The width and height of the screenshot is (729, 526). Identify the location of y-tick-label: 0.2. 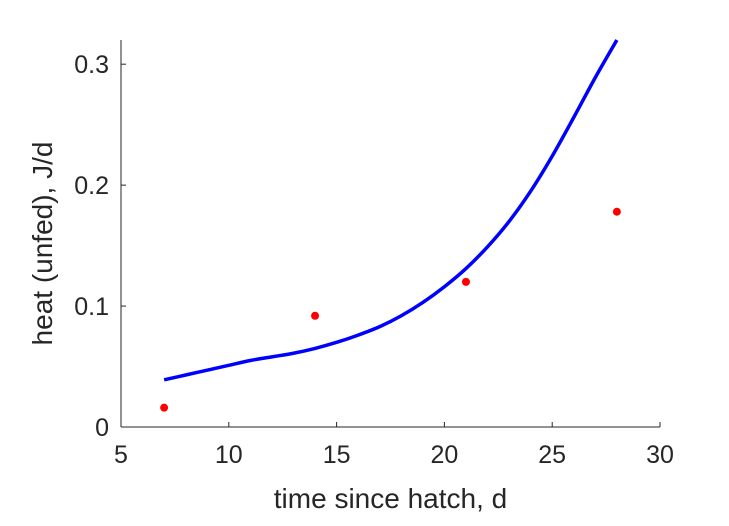
(91, 186).